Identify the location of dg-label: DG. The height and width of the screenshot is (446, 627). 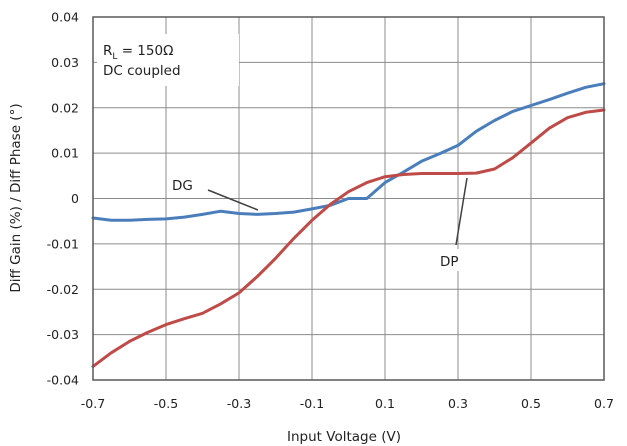
(182, 186).